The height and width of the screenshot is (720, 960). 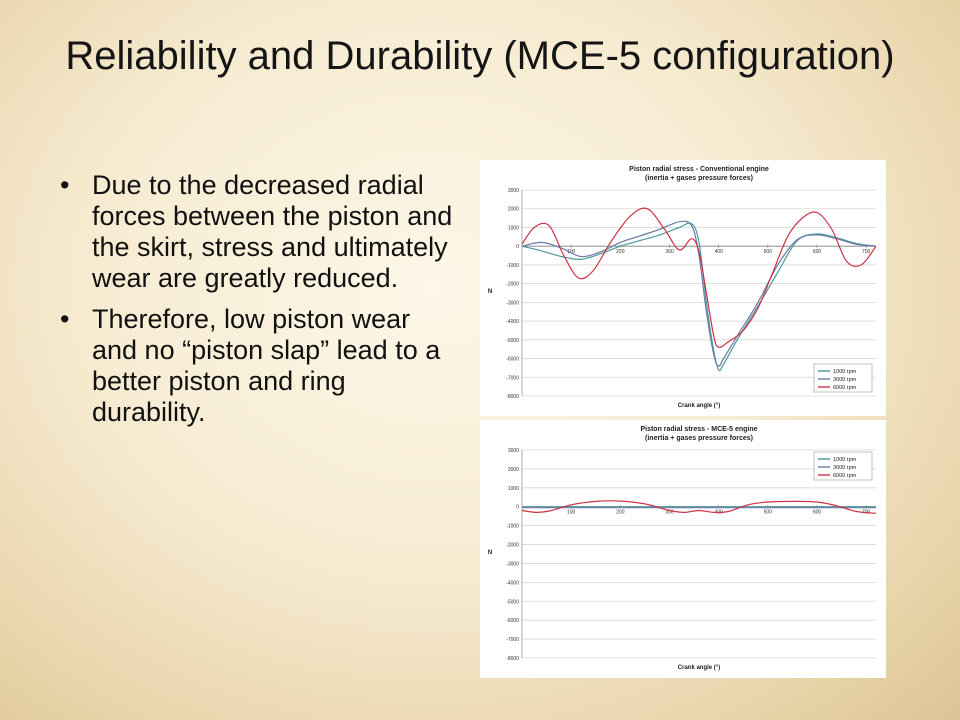 What do you see at coordinates (698, 429) in the screenshot?
I see `chart-title: Piston radial stress - MCE-5 engine` at bounding box center [698, 429].